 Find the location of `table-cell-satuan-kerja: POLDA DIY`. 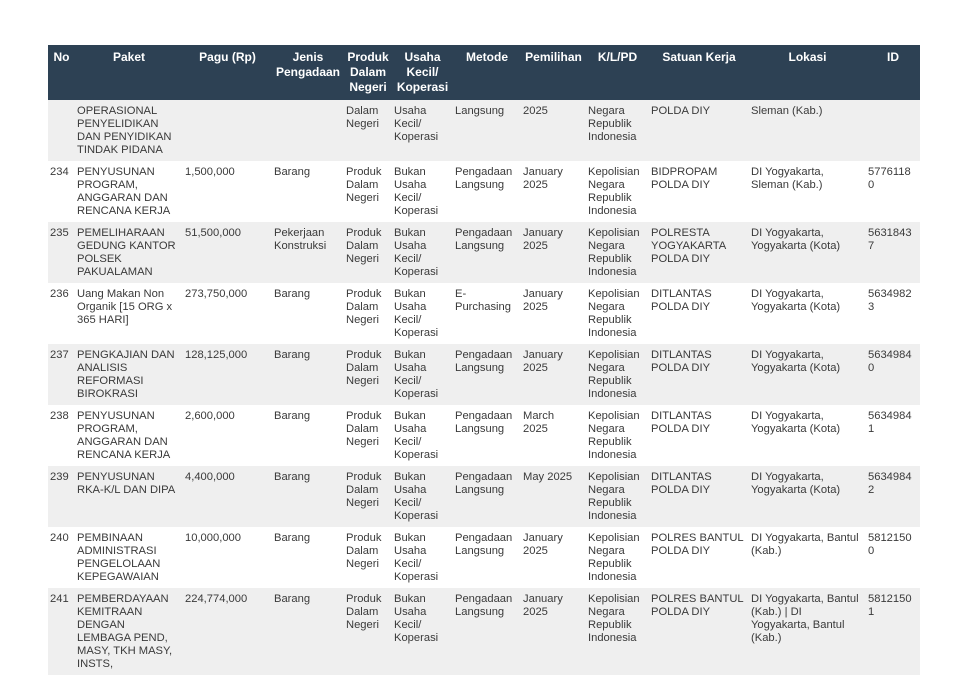

table-cell-satuan-kerja: POLDA DIY is located at coordinates (681, 111).